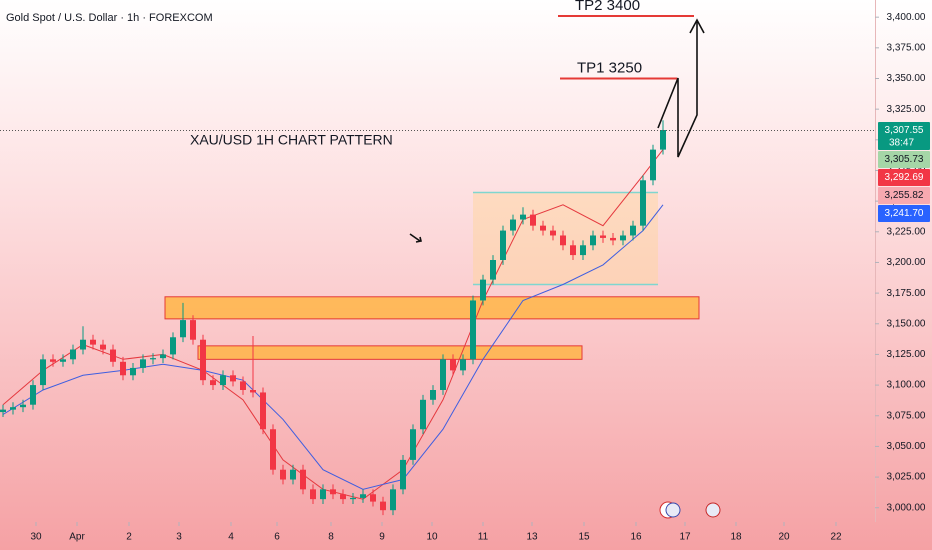 This screenshot has height=550, width=932. What do you see at coordinates (231, 537) in the screenshot?
I see `x-tick-label: 4` at bounding box center [231, 537].